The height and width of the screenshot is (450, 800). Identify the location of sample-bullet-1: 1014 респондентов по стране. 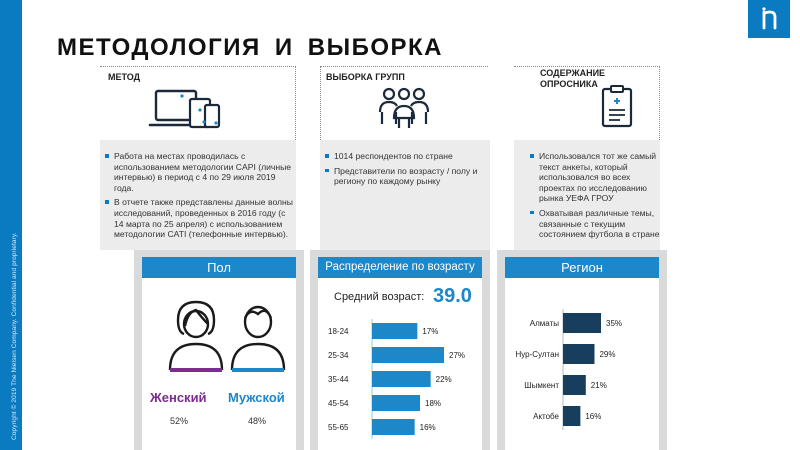
(406, 156).